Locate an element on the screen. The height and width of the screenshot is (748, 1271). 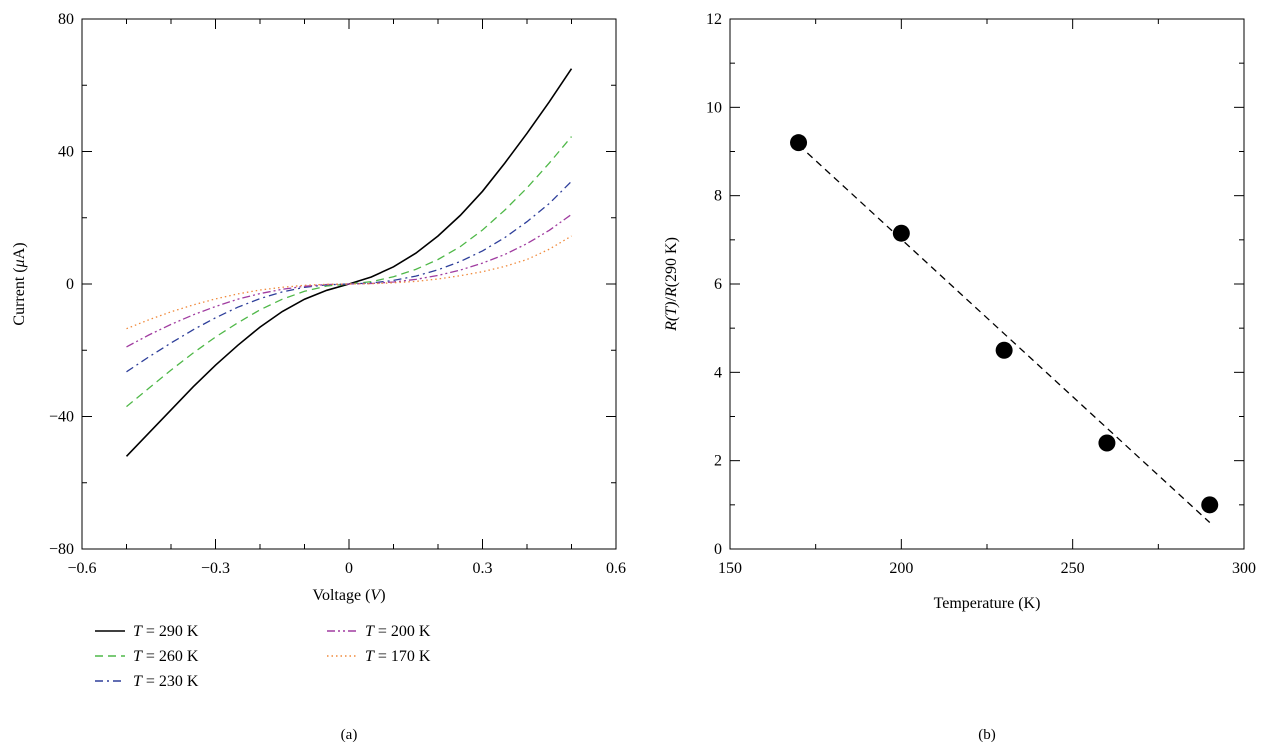
a-x-tick-label: −0.3 is located at coordinates (215, 568).